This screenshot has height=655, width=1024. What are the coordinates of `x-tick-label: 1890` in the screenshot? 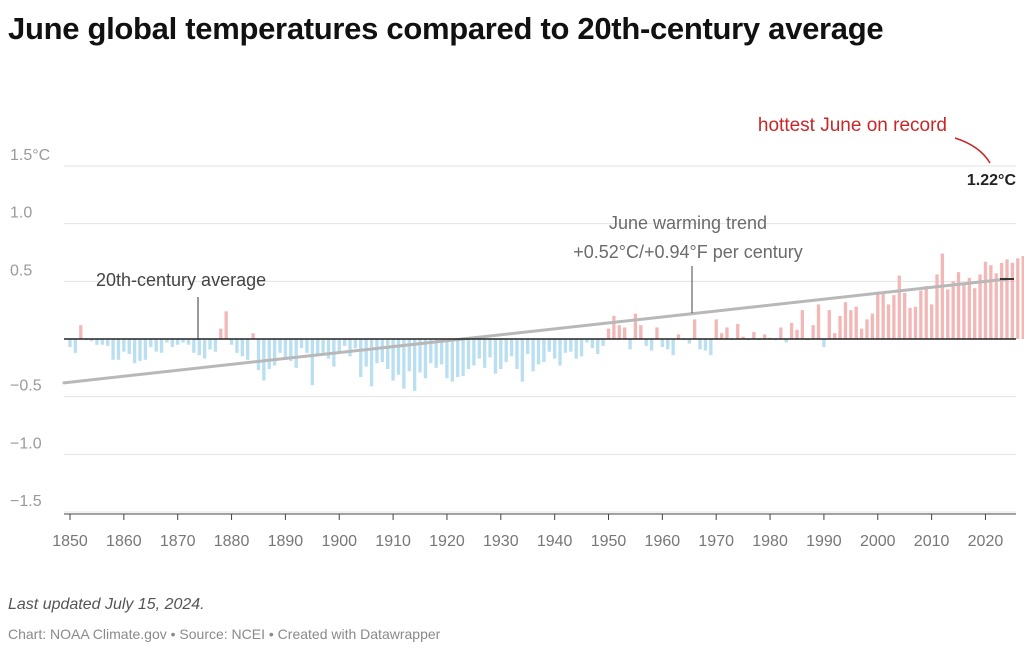 It's located at (286, 541).